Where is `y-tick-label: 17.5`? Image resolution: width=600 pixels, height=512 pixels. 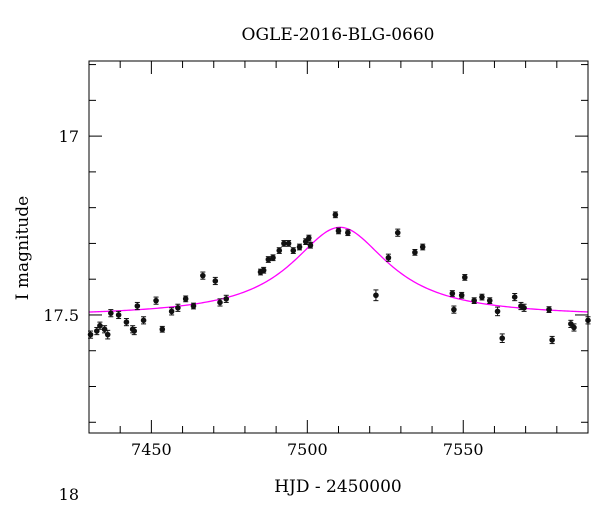 y-tick-label: 17.5 is located at coordinates (61, 315).